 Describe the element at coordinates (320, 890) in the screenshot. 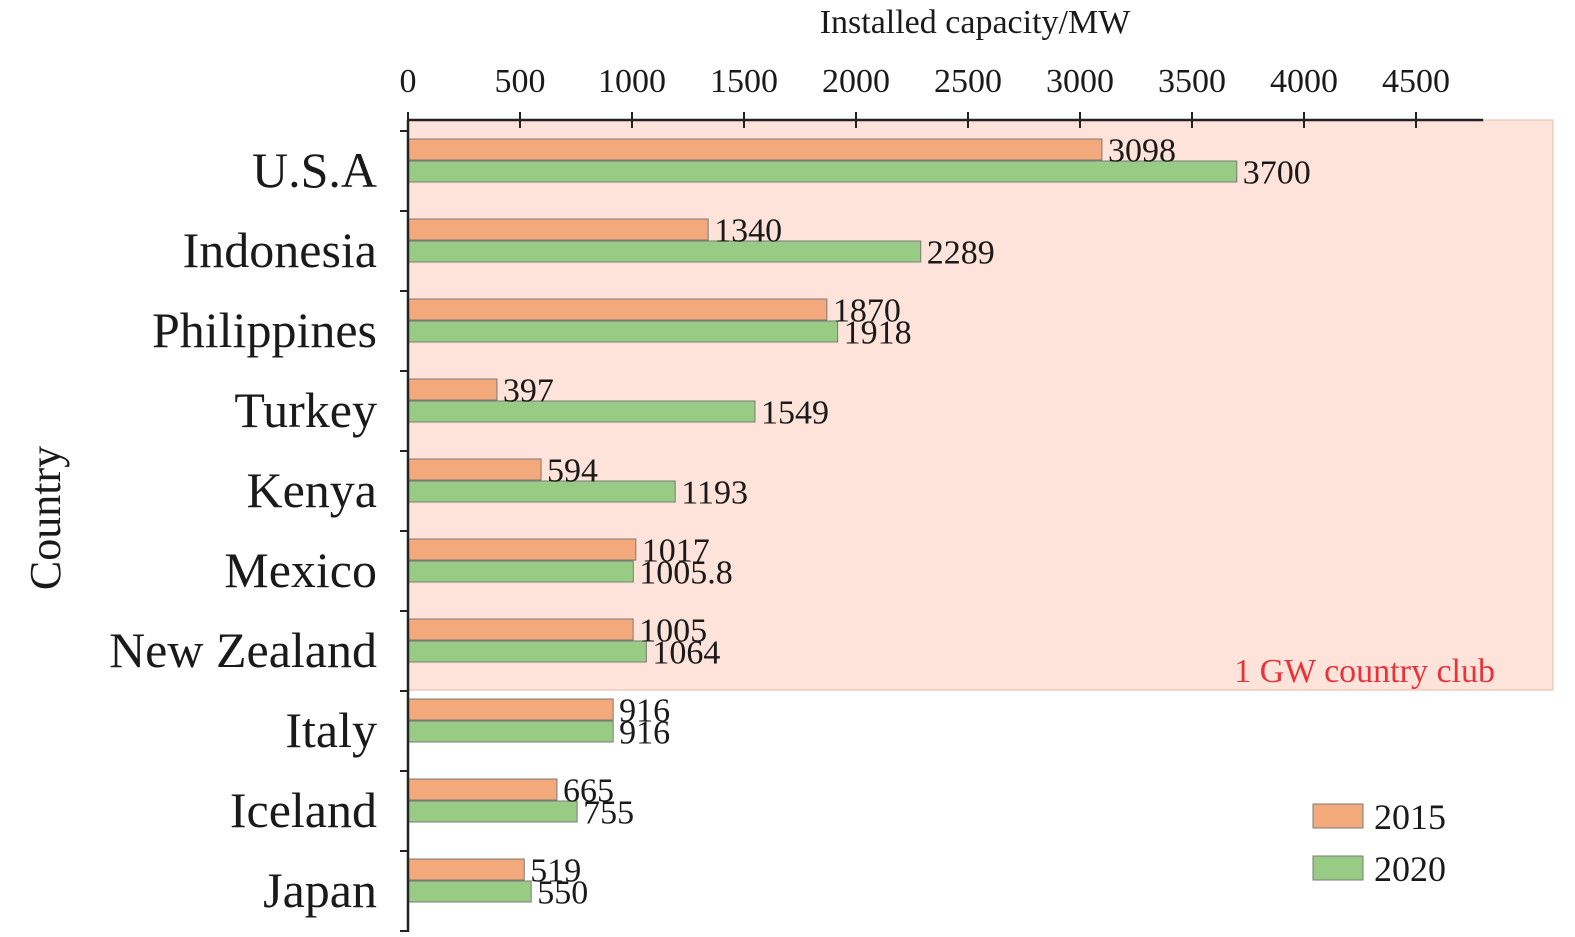

I see `category-label-japan: Japan` at that location.